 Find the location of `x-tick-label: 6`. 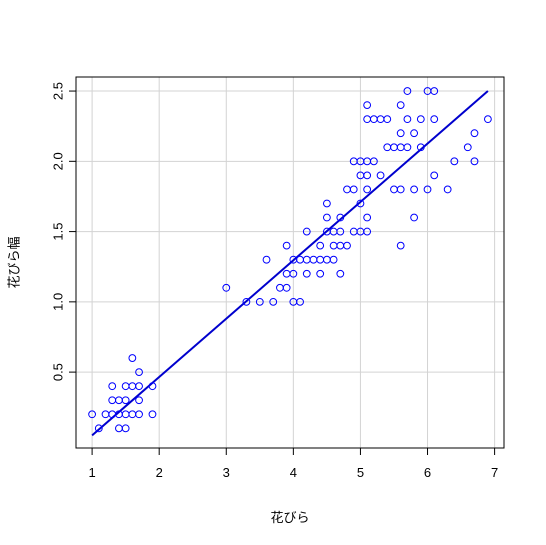

x-tick-label: 6 is located at coordinates (427, 472).